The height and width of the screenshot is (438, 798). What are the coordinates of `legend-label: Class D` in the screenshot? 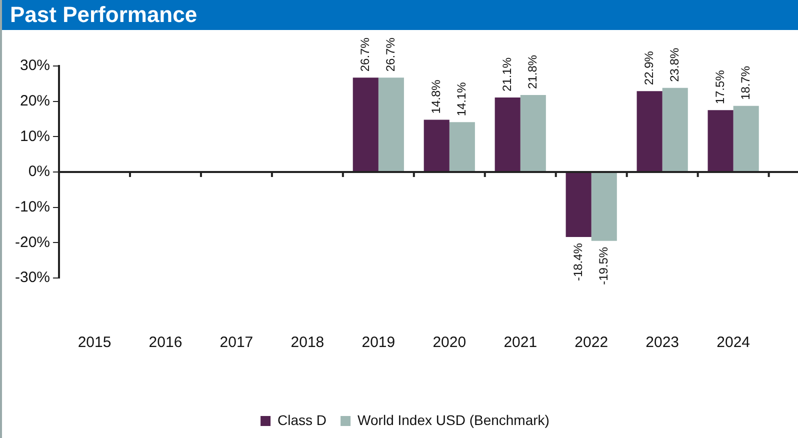 It's located at (302, 420).